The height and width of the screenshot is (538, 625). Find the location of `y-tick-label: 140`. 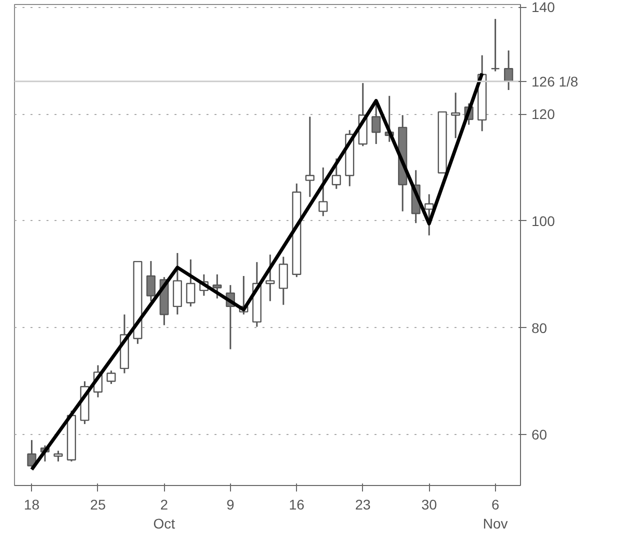

y-tick-label: 140 is located at coordinates (544, 8).